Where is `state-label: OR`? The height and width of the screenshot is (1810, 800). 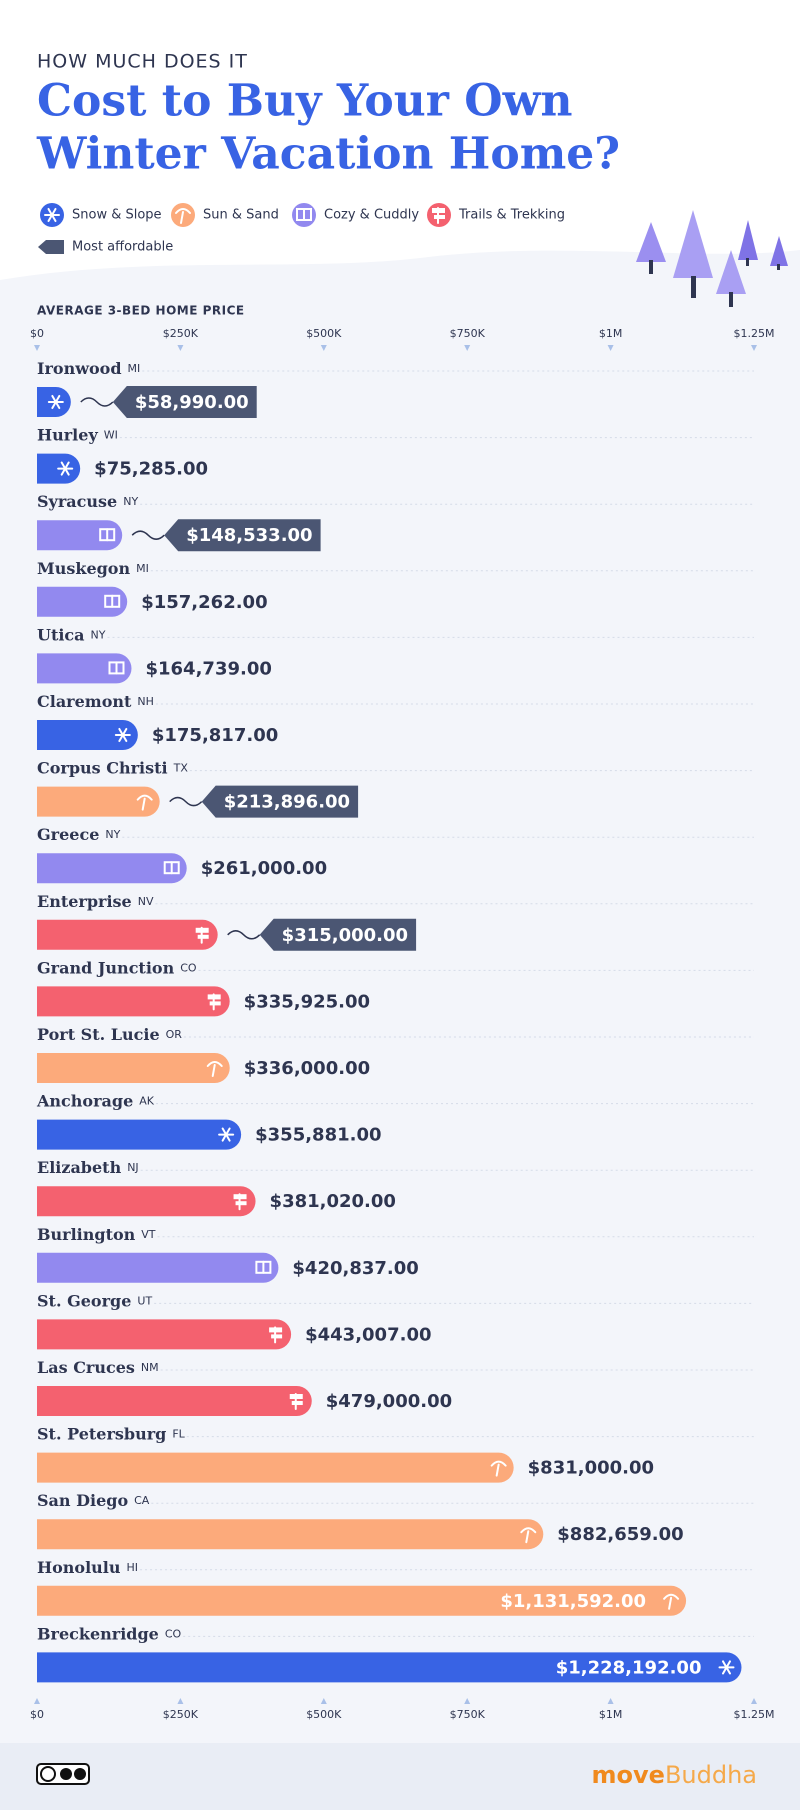
state-label: OR is located at coordinates (174, 1034).